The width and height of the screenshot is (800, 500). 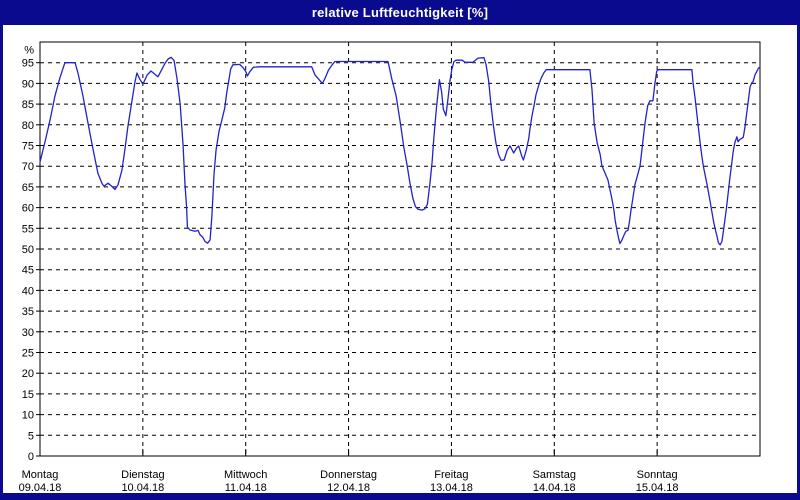 I want to click on y-tick-label: 40, so click(x=28, y=291).